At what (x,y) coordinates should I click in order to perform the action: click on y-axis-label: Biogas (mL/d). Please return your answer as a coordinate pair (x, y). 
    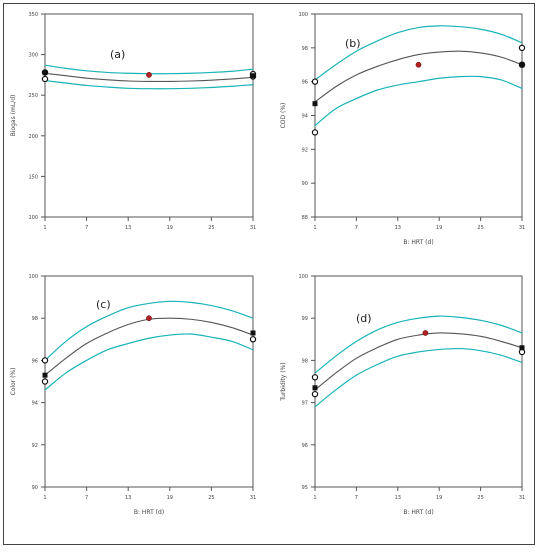
    Looking at the image, I should click on (13, 116).